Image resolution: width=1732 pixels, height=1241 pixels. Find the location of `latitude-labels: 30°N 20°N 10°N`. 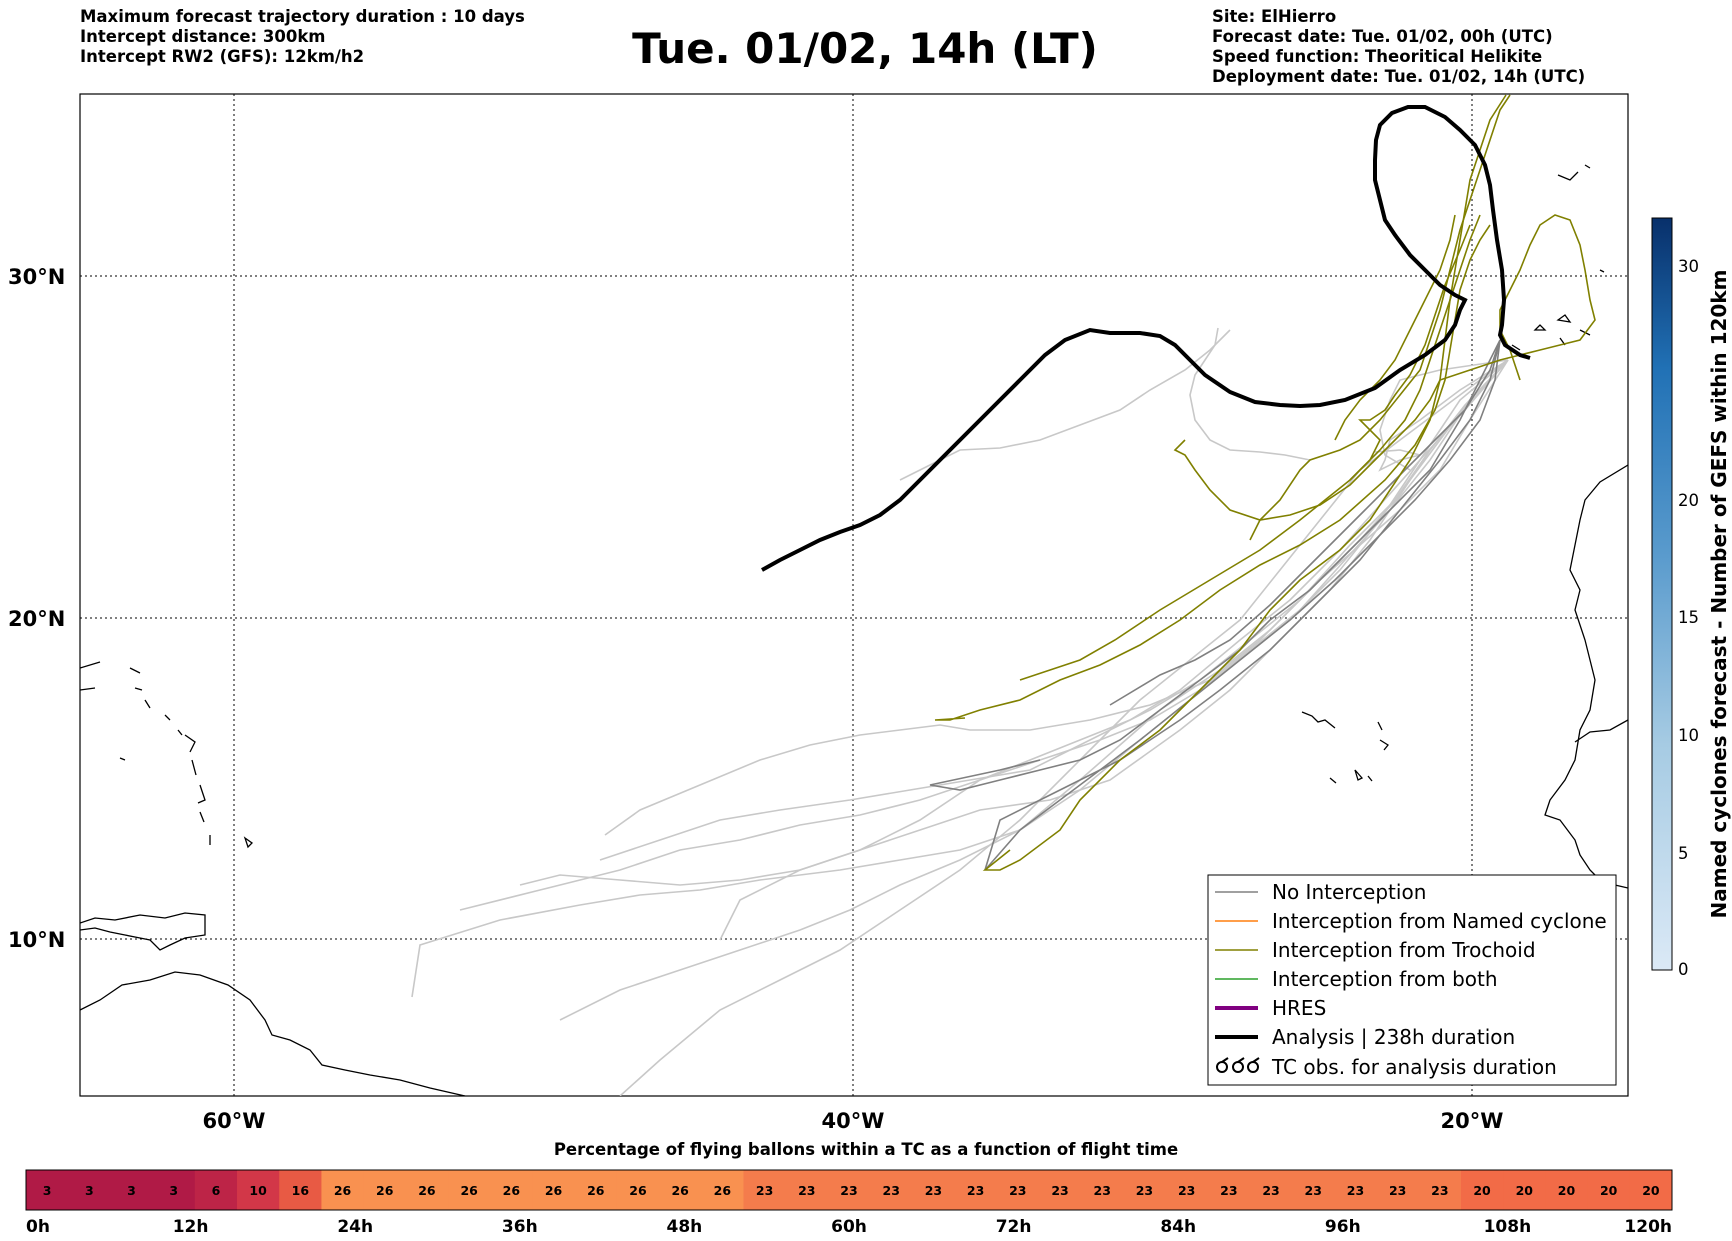

latitude-labels: 30°N 20°N 10°N is located at coordinates (36, 608).